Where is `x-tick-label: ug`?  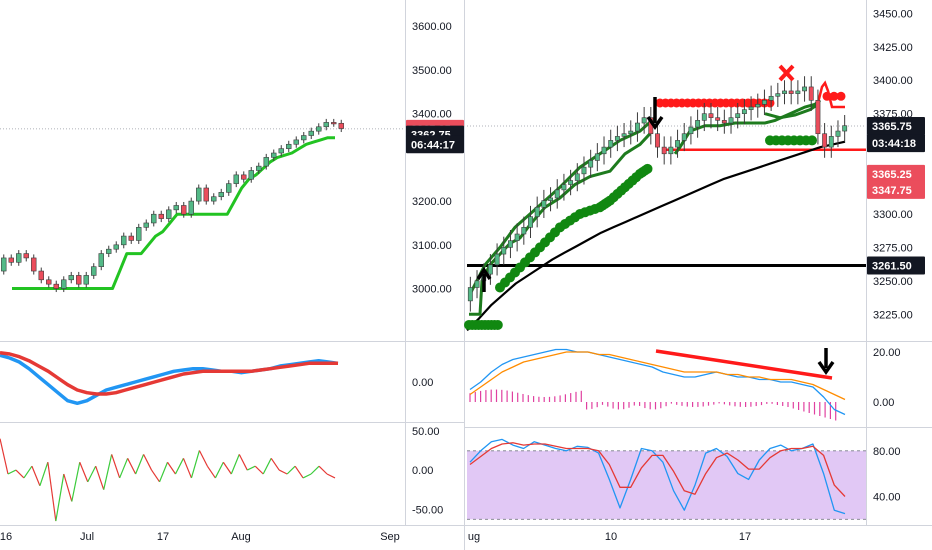
x-tick-label: ug is located at coordinates (474, 537).